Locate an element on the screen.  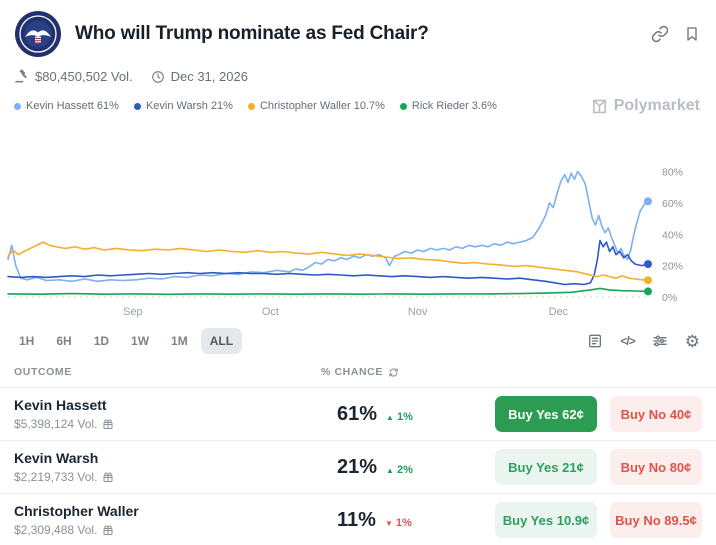
watermark-text: Polymarket is located at coordinates (656, 105).